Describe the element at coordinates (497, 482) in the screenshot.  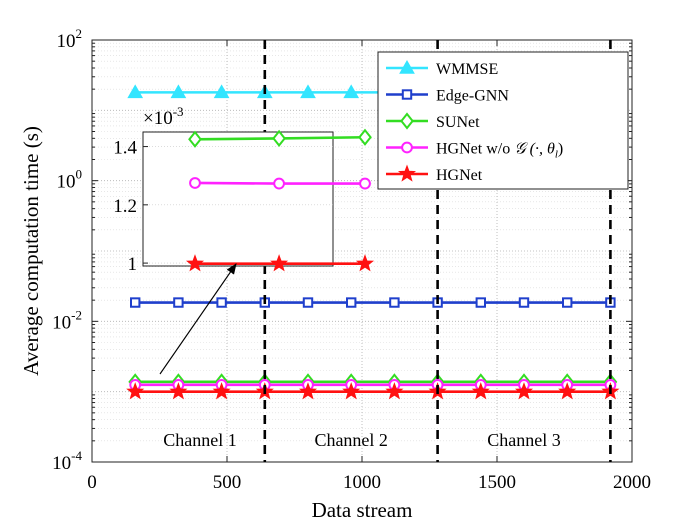
I see `x-tick-label: 1500` at that location.